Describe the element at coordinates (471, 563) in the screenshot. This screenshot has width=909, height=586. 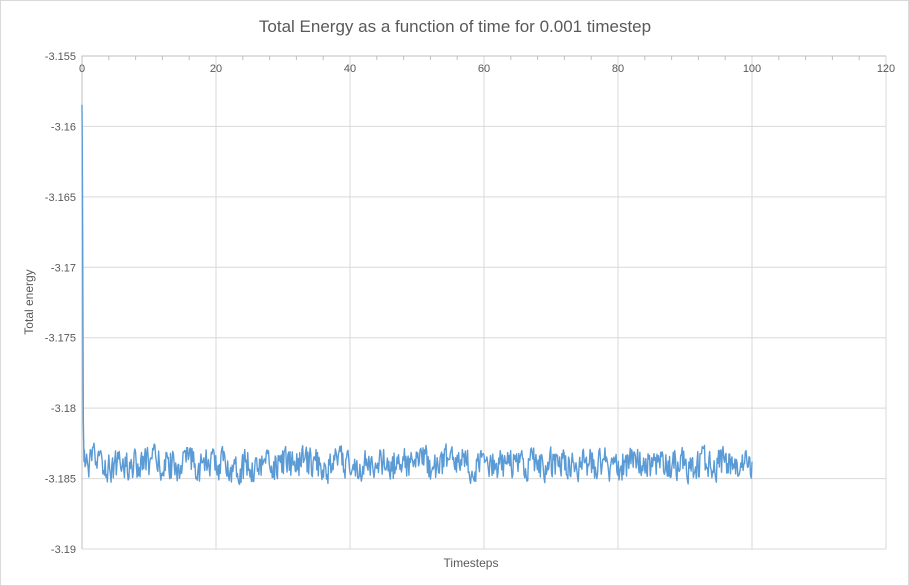
I see `x-axis-title: Timesteps` at that location.